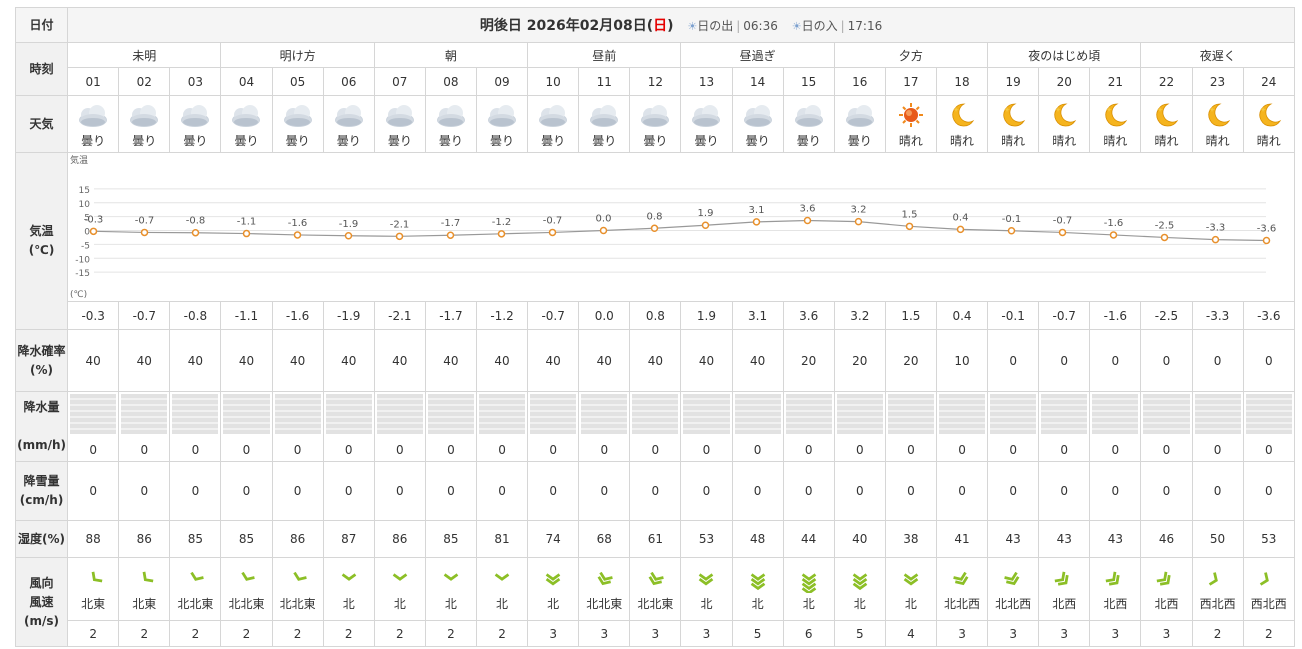 The width and height of the screenshot is (1302, 649). What do you see at coordinates (604, 219) in the screenshot?
I see `temperature-data-label: 0.0` at bounding box center [604, 219].